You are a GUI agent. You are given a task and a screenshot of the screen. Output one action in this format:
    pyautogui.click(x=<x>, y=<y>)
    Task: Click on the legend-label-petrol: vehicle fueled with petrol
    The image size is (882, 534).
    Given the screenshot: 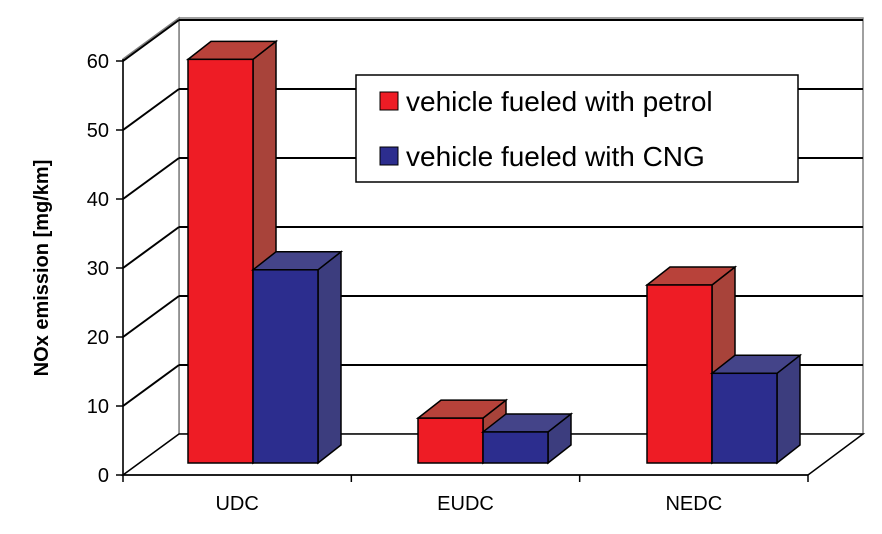 What is the action you would take?
    pyautogui.click(x=559, y=101)
    